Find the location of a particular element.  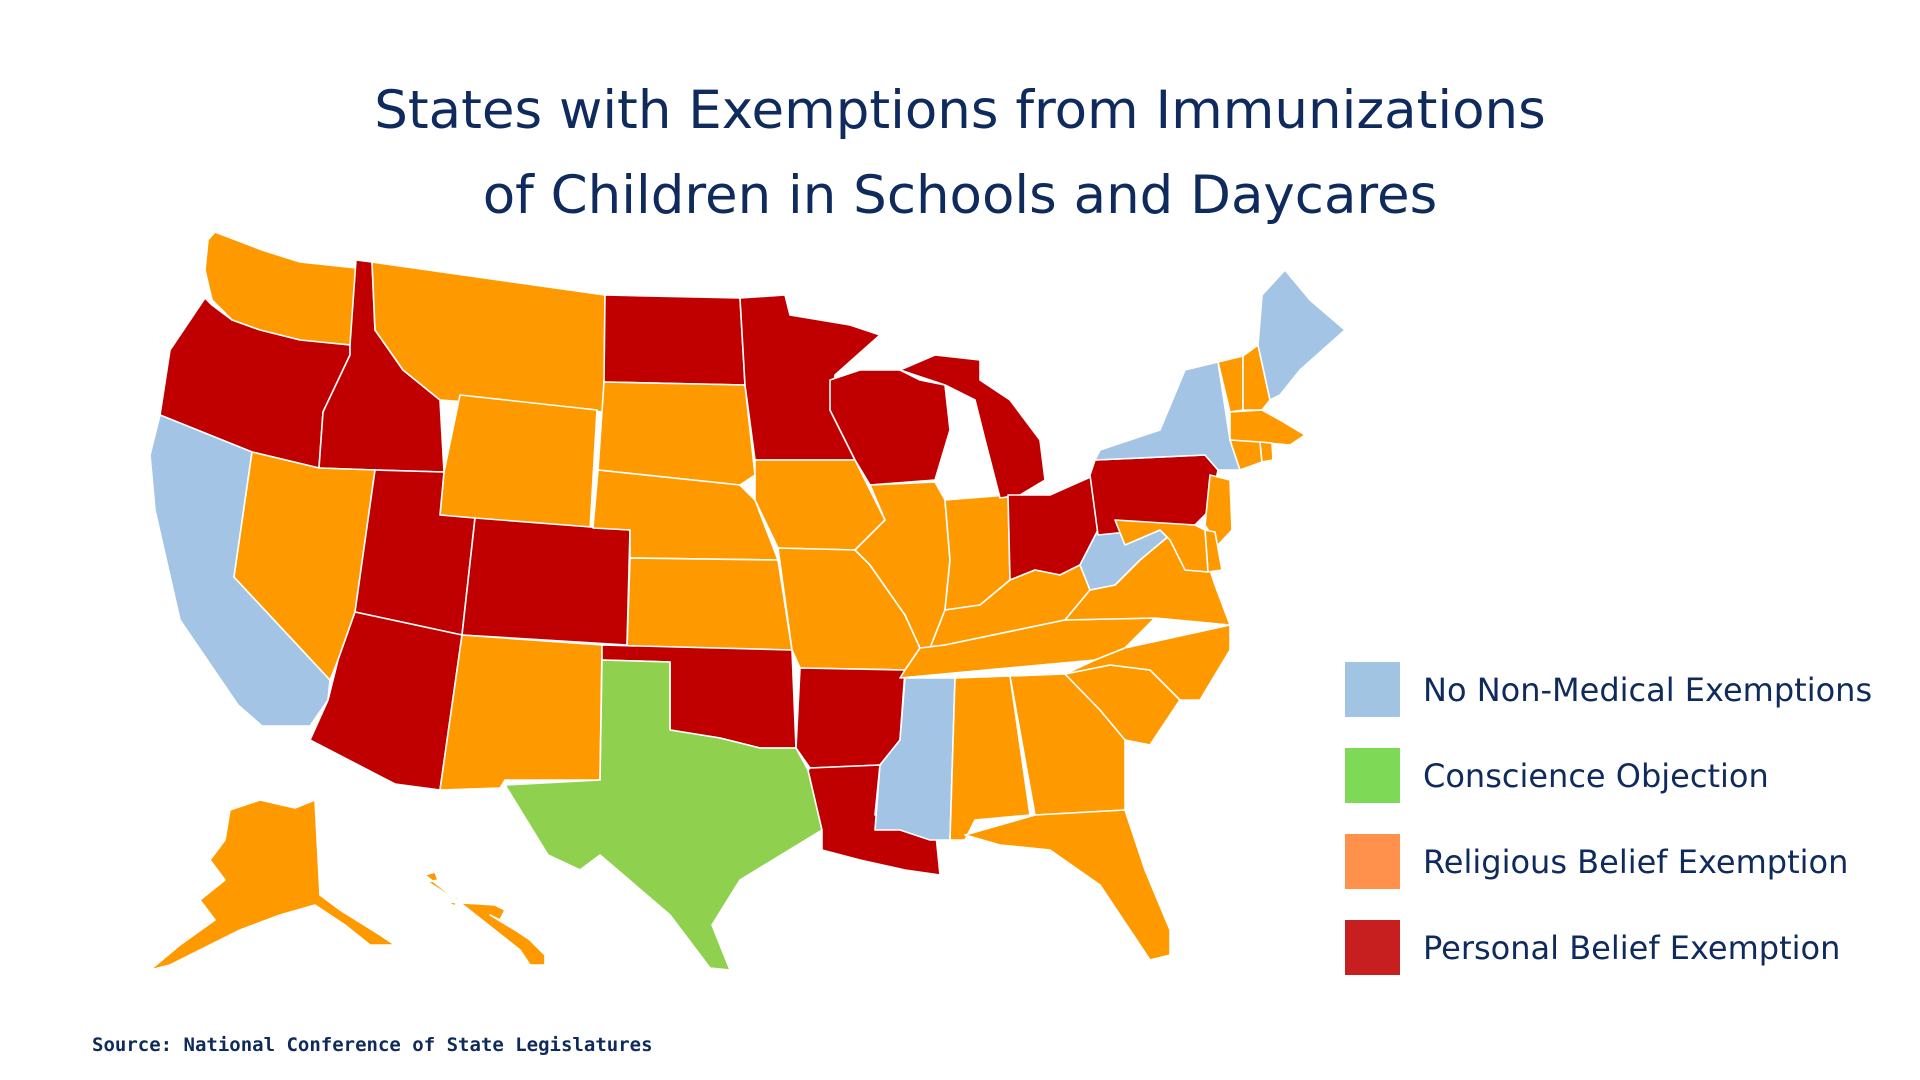

state-ma is located at coordinates (1267, 427).